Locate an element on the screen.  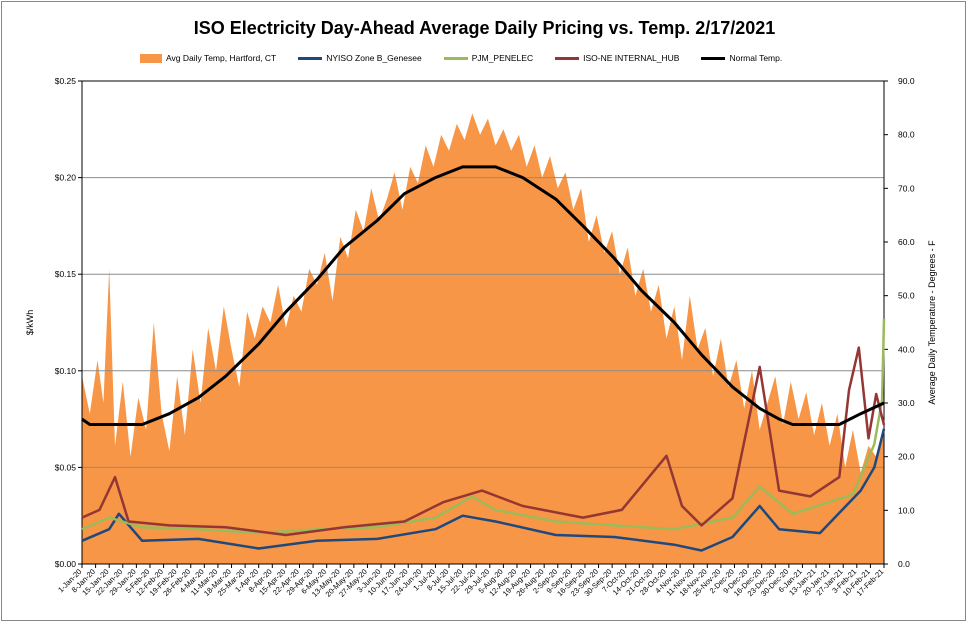
legend-label: PJM_PENELEC is located at coordinates (502, 58).